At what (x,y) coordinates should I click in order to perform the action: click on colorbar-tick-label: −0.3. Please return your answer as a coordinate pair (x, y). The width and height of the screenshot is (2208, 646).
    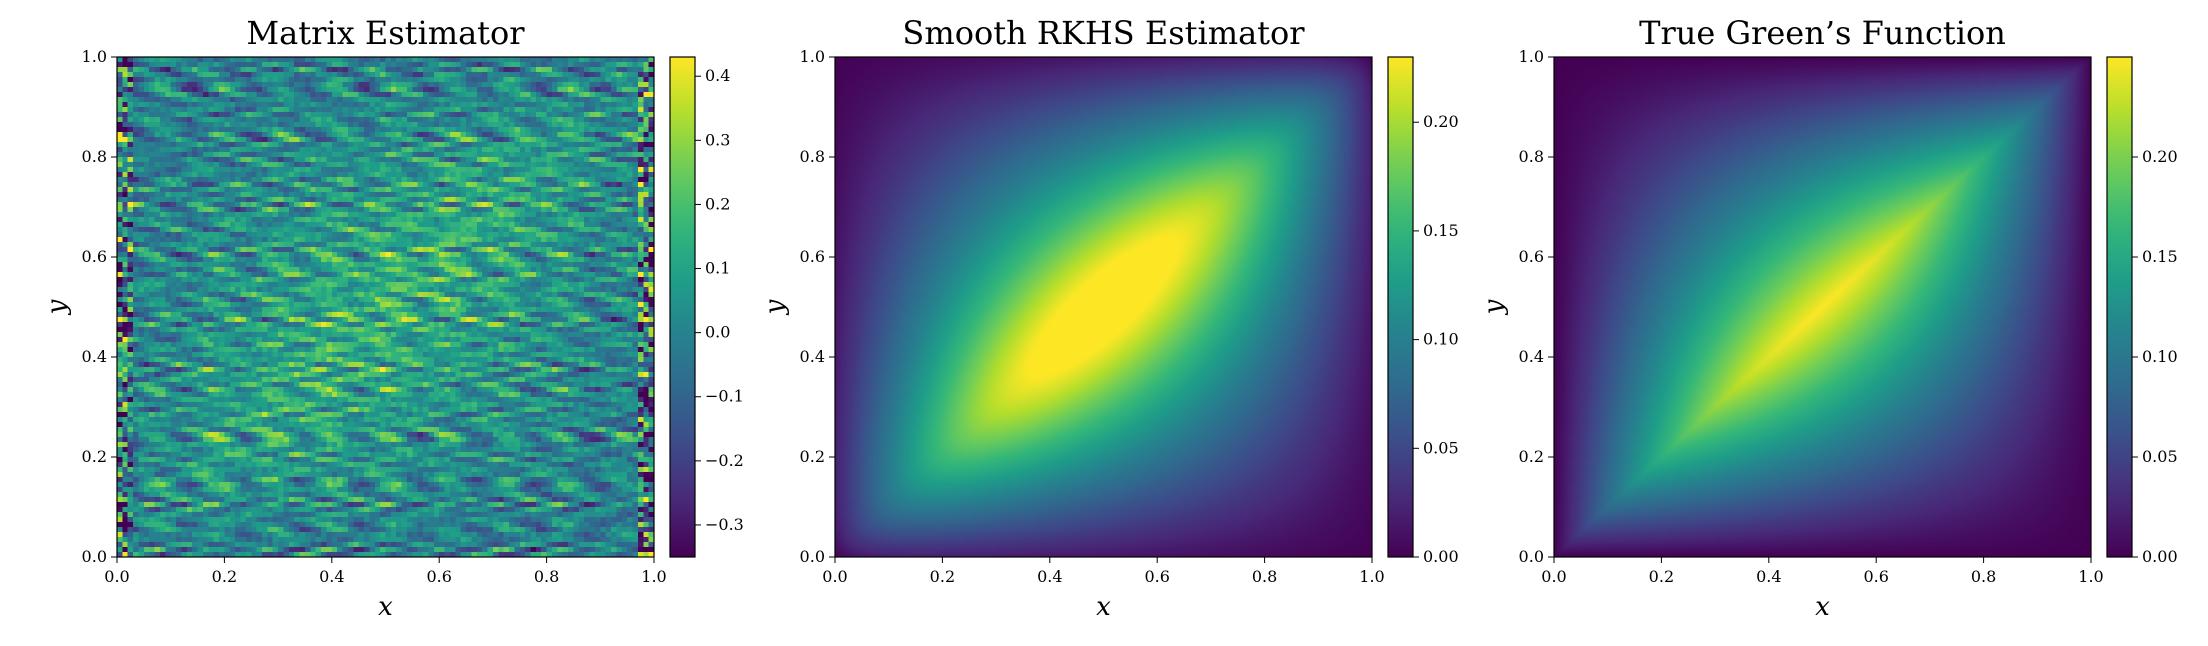
    Looking at the image, I should click on (724, 524).